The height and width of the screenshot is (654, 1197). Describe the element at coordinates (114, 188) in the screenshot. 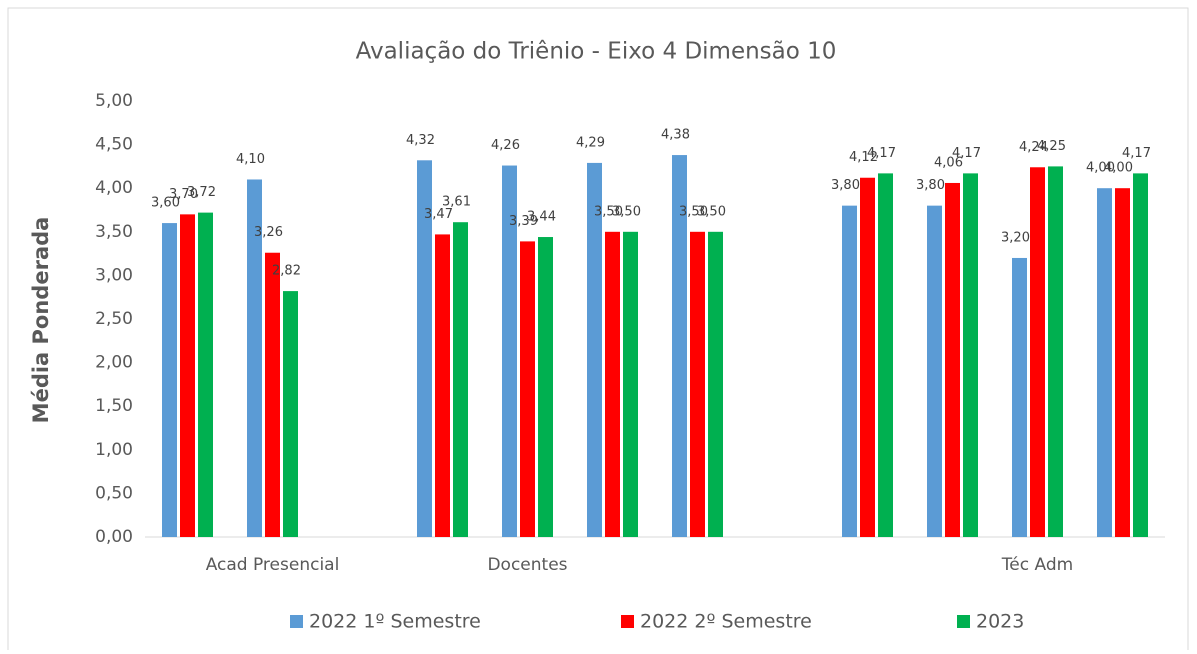

I see `y-tick-label: 4,00` at that location.